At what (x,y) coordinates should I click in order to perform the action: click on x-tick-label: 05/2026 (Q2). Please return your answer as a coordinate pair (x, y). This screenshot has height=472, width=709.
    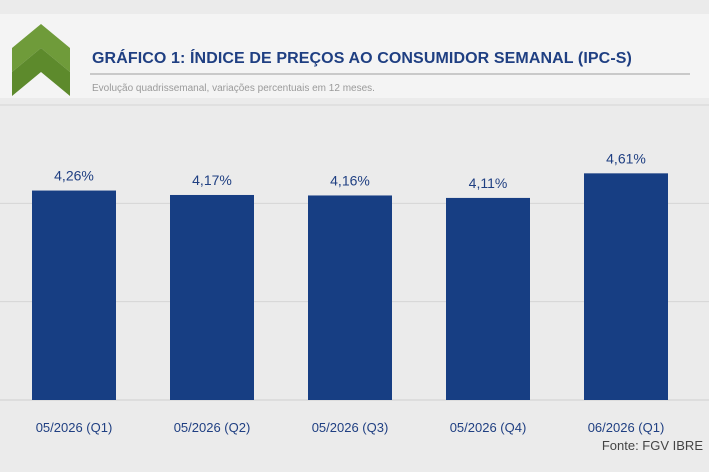
    Looking at the image, I should click on (212, 427).